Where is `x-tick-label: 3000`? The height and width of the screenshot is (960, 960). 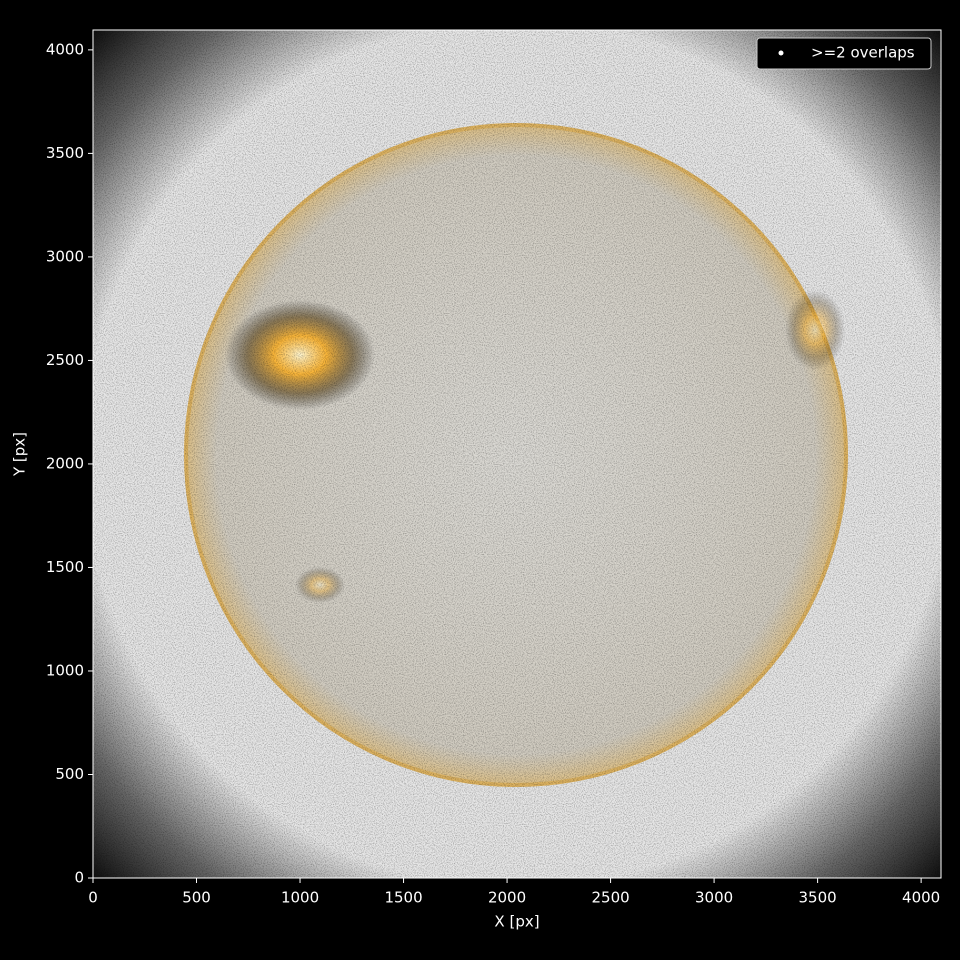
x-tick-label: 3000 is located at coordinates (714, 898).